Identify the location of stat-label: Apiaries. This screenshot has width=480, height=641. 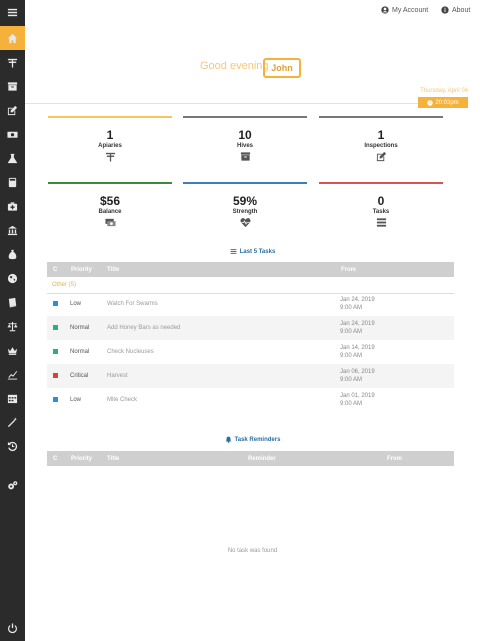
(110, 146).